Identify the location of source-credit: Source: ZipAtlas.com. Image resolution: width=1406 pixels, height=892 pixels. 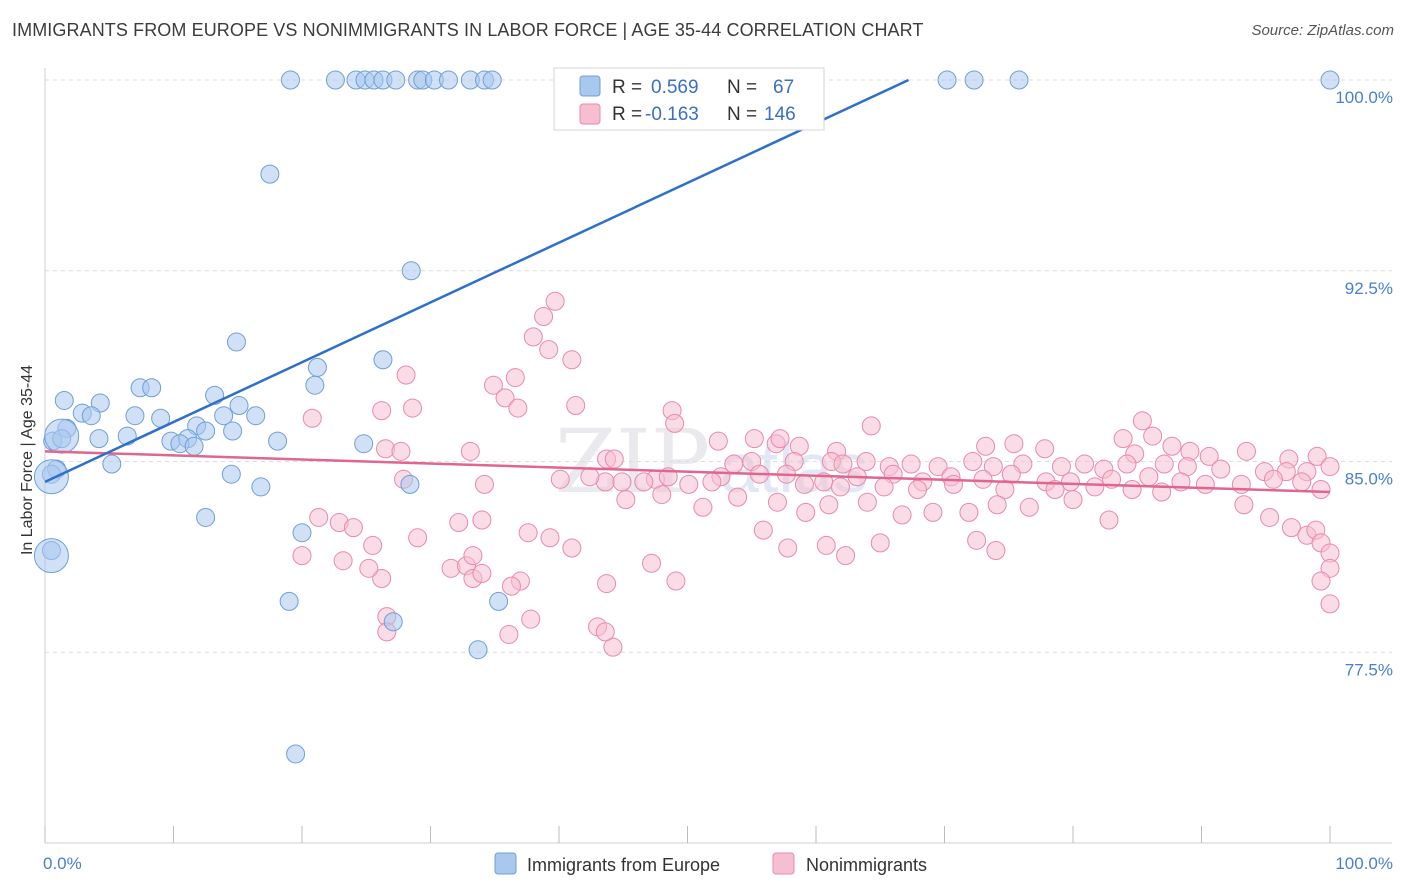
(1322, 30).